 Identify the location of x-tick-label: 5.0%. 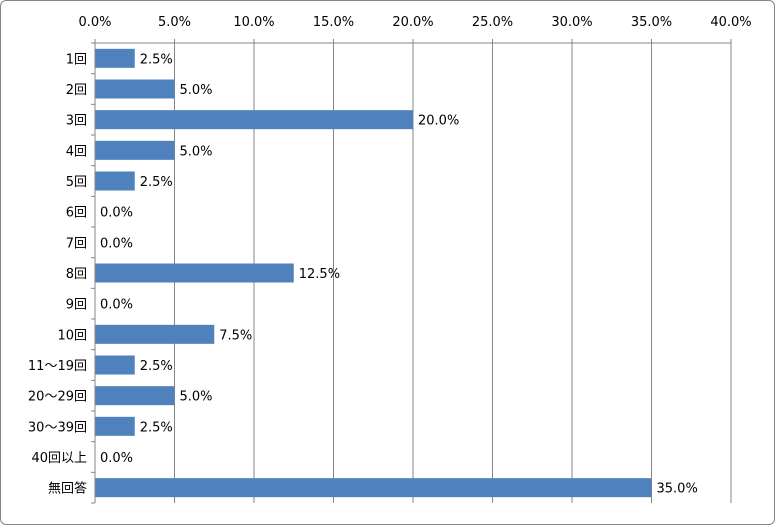
(174, 22).